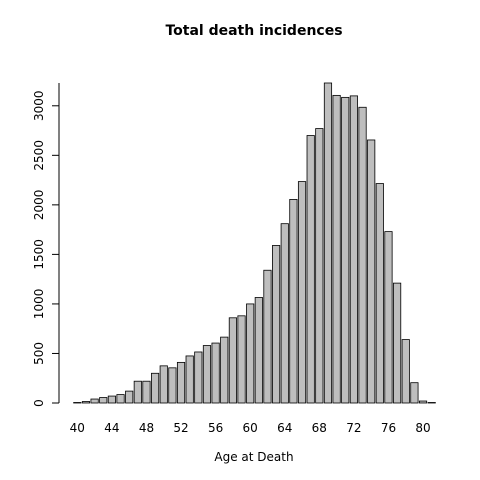 The image size is (480, 480). I want to click on y-tick-label-1000: 1000, so click(39, 304).